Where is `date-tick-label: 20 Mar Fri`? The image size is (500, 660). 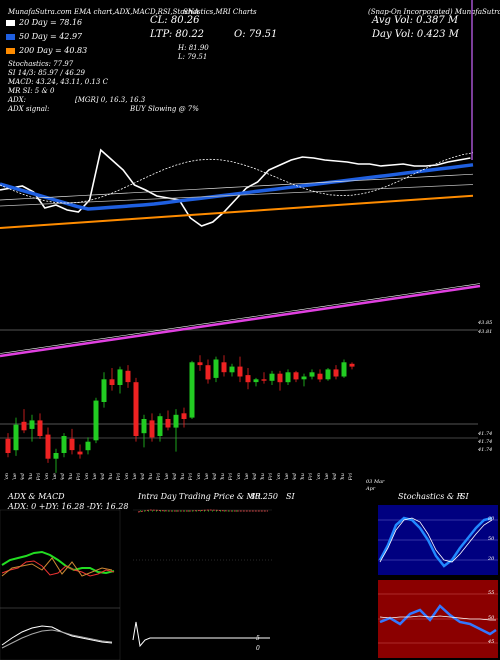 date-tick-label: 20 Mar Fri is located at coordinates (351, 476).